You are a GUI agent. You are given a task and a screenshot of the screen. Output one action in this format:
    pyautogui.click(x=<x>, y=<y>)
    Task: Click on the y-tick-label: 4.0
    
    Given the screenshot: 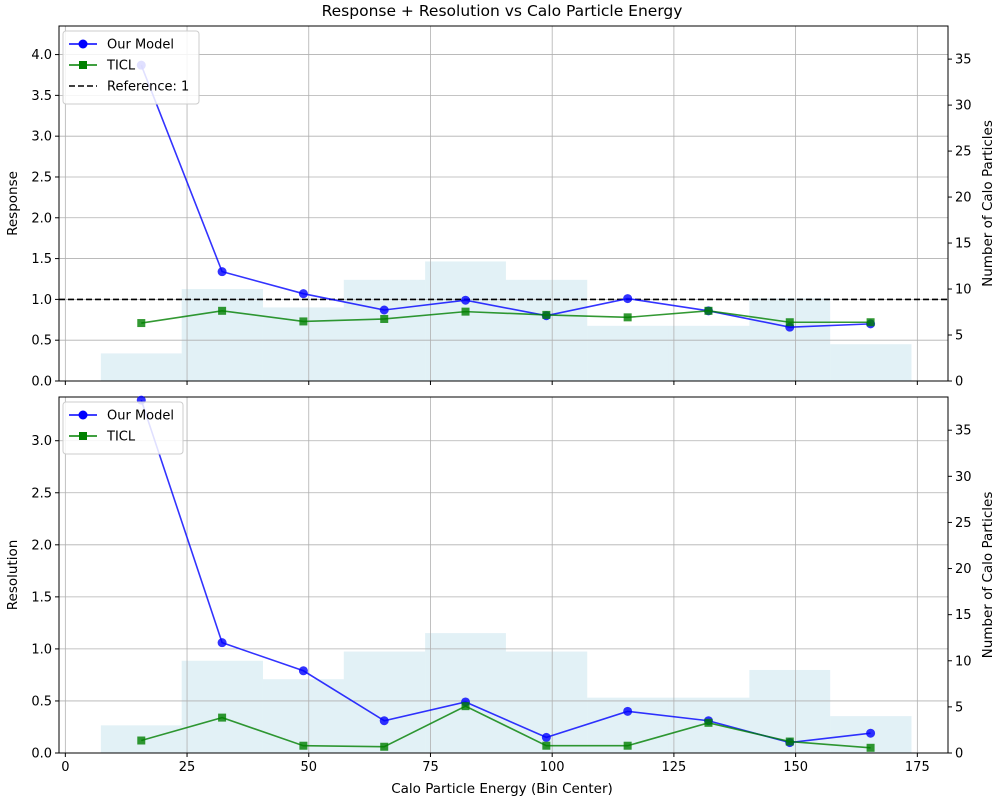 What is the action you would take?
    pyautogui.click(x=41, y=55)
    